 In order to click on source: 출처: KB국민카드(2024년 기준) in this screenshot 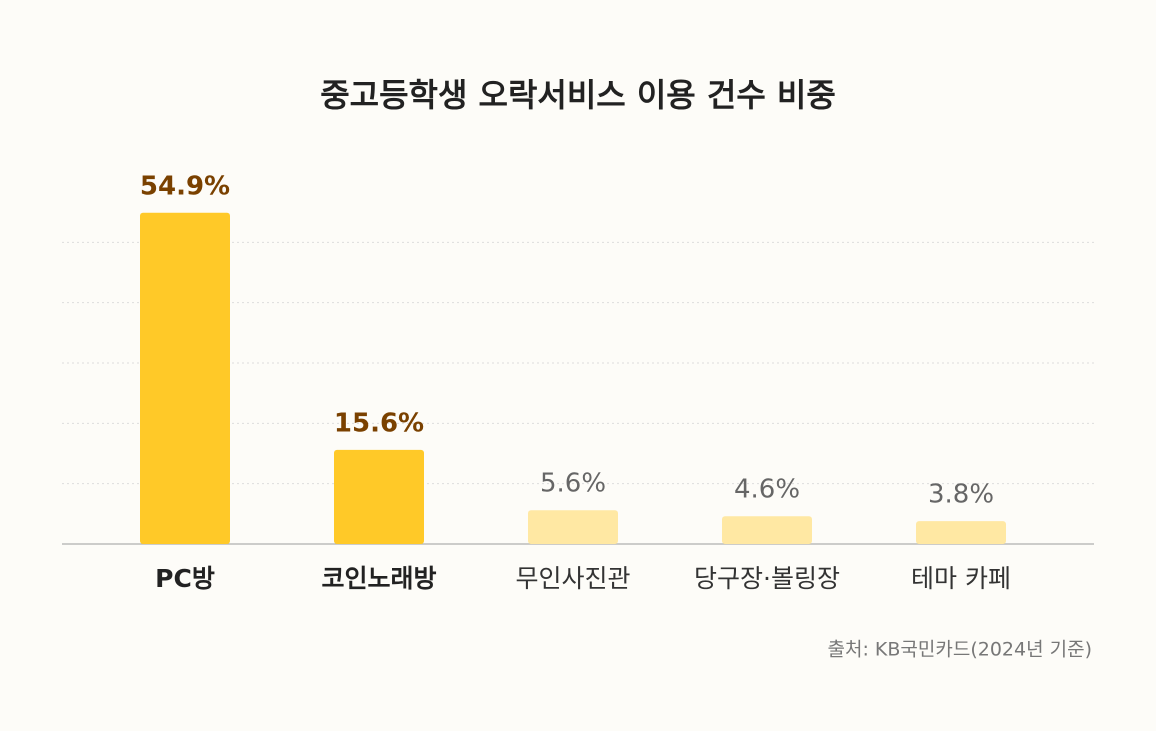, I will do `click(960, 650)`.